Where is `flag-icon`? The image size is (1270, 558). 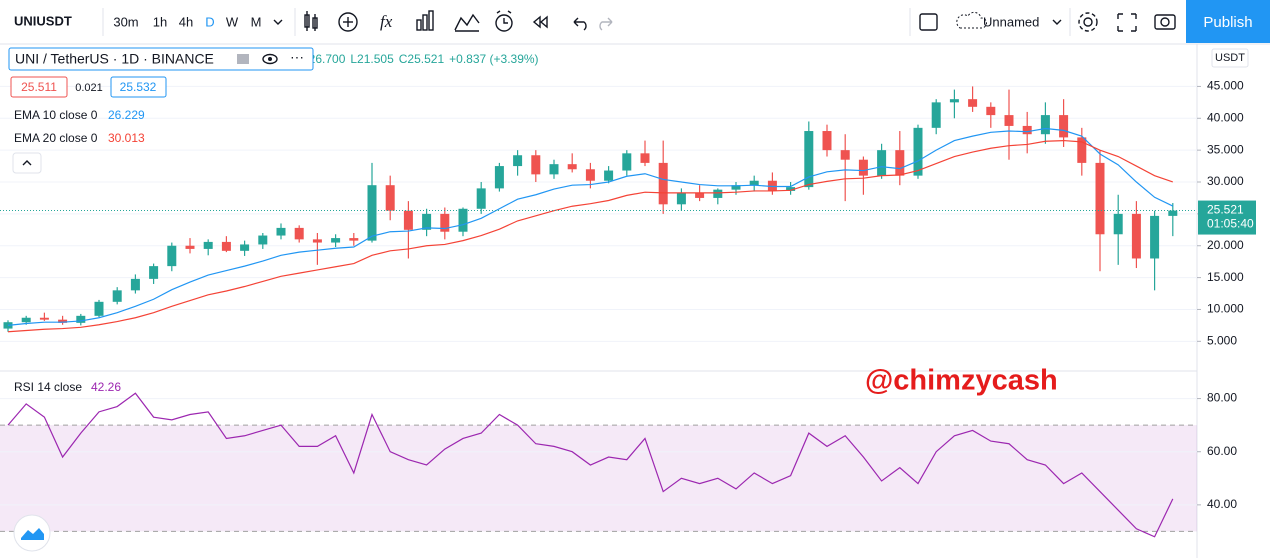
flag-icon is located at coordinates (243, 59).